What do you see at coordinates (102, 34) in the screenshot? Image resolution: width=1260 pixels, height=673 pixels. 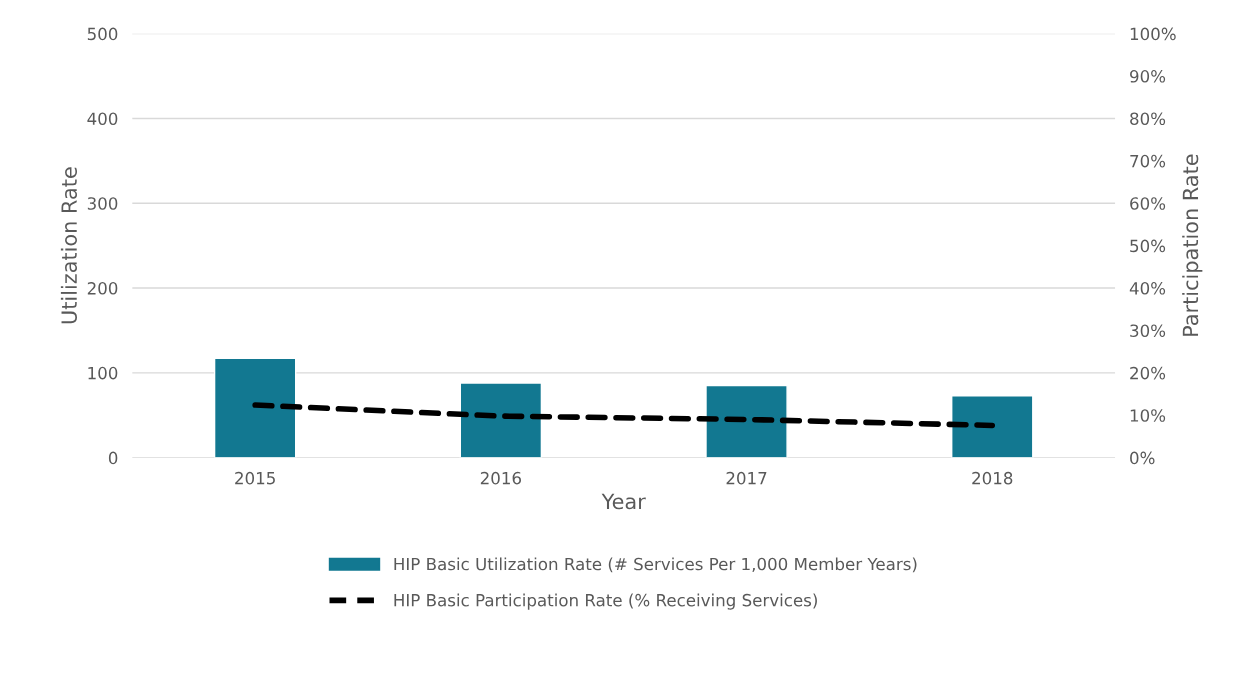 I see `y-tick-label: 500` at bounding box center [102, 34].